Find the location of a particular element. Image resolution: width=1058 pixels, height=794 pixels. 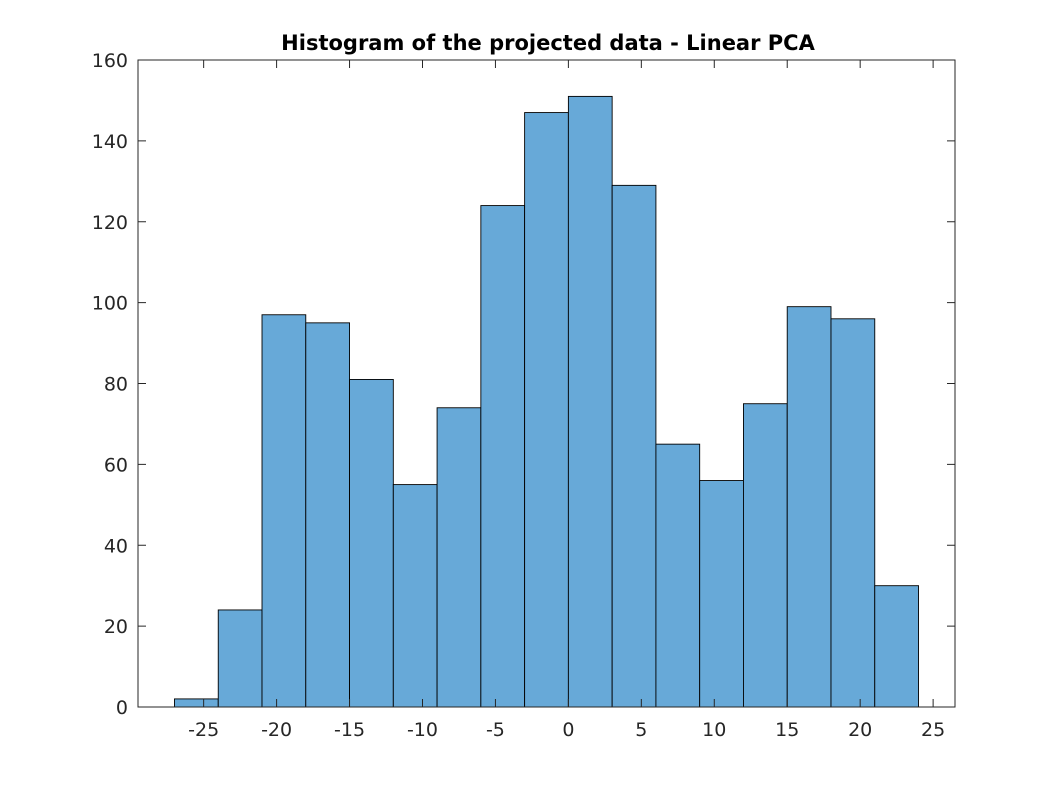

y-tick-label: 100 is located at coordinates (110, 304).